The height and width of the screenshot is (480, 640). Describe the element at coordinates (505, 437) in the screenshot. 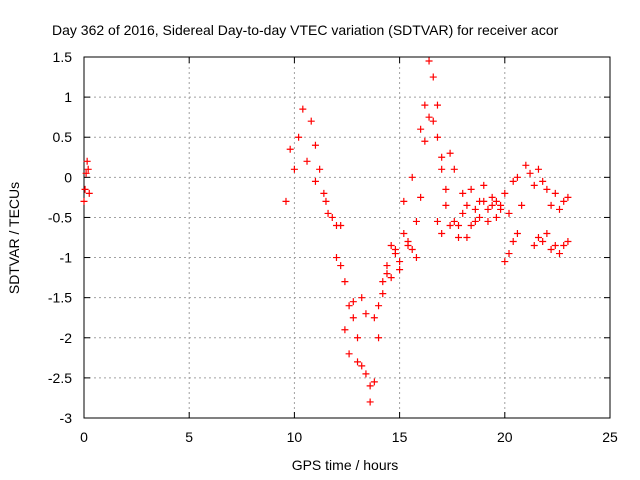

I see `x-tick-label: 20` at that location.